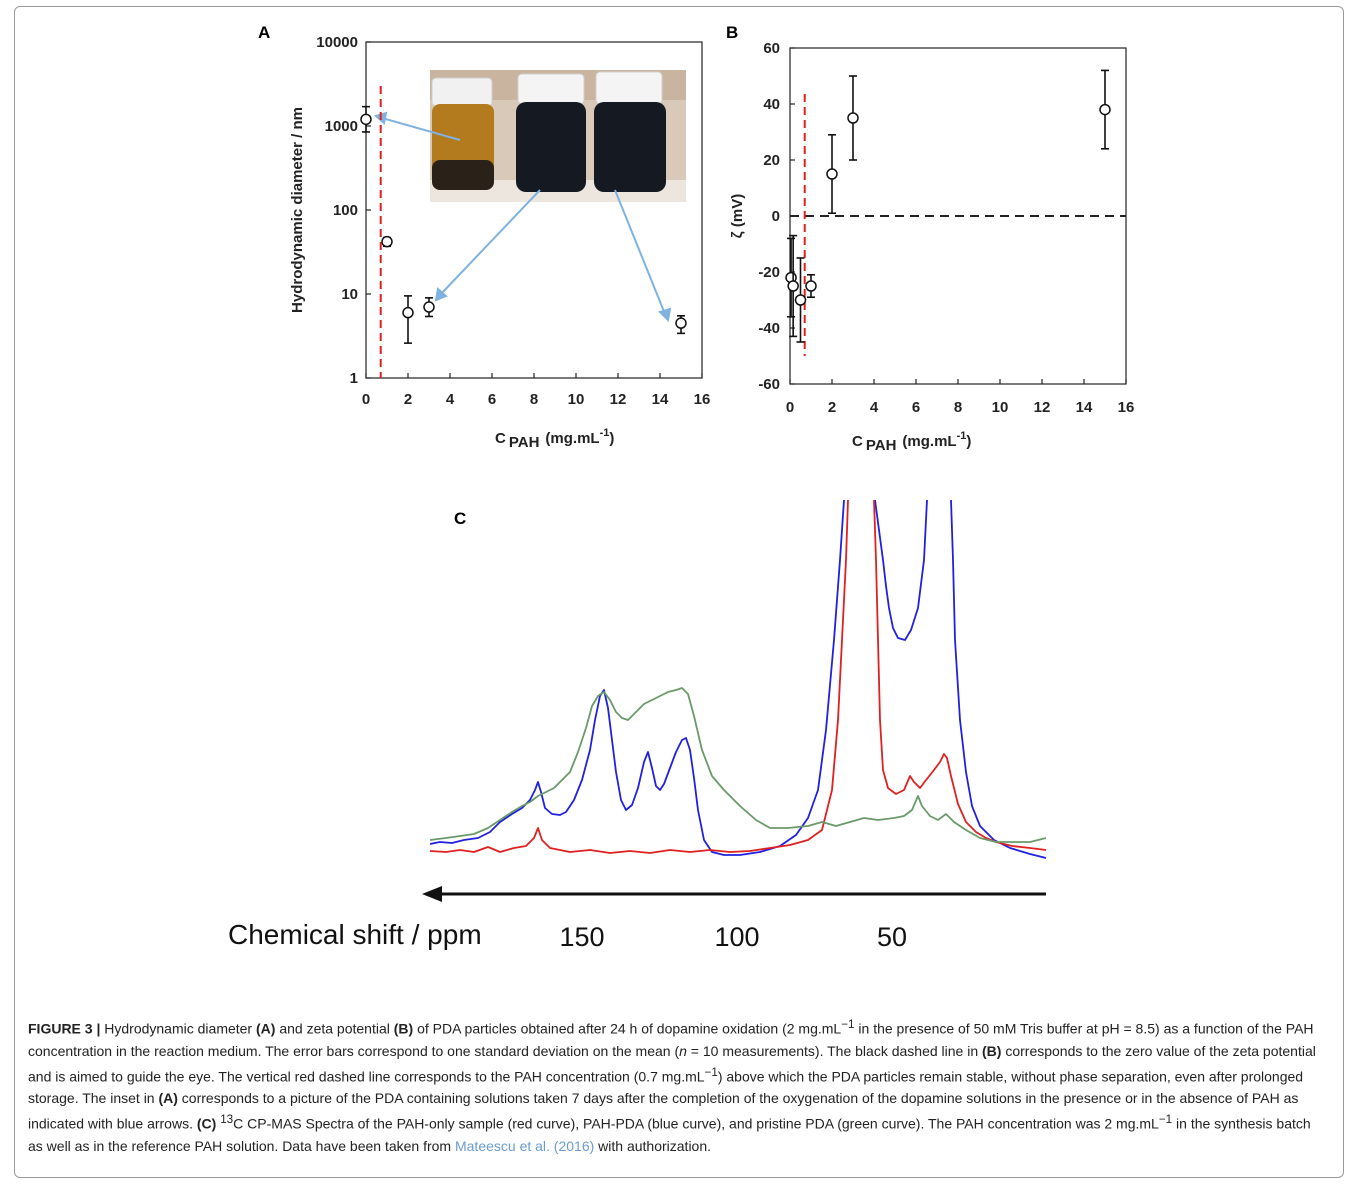  I want to click on y-tick-label: 60, so click(771, 48).